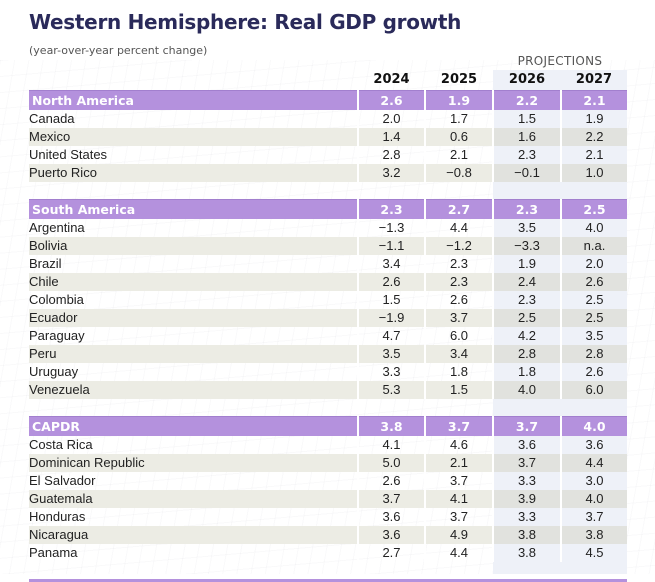 This screenshot has height=582, width=655. What do you see at coordinates (391, 481) in the screenshot?
I see `country-value: 2.6` at bounding box center [391, 481].